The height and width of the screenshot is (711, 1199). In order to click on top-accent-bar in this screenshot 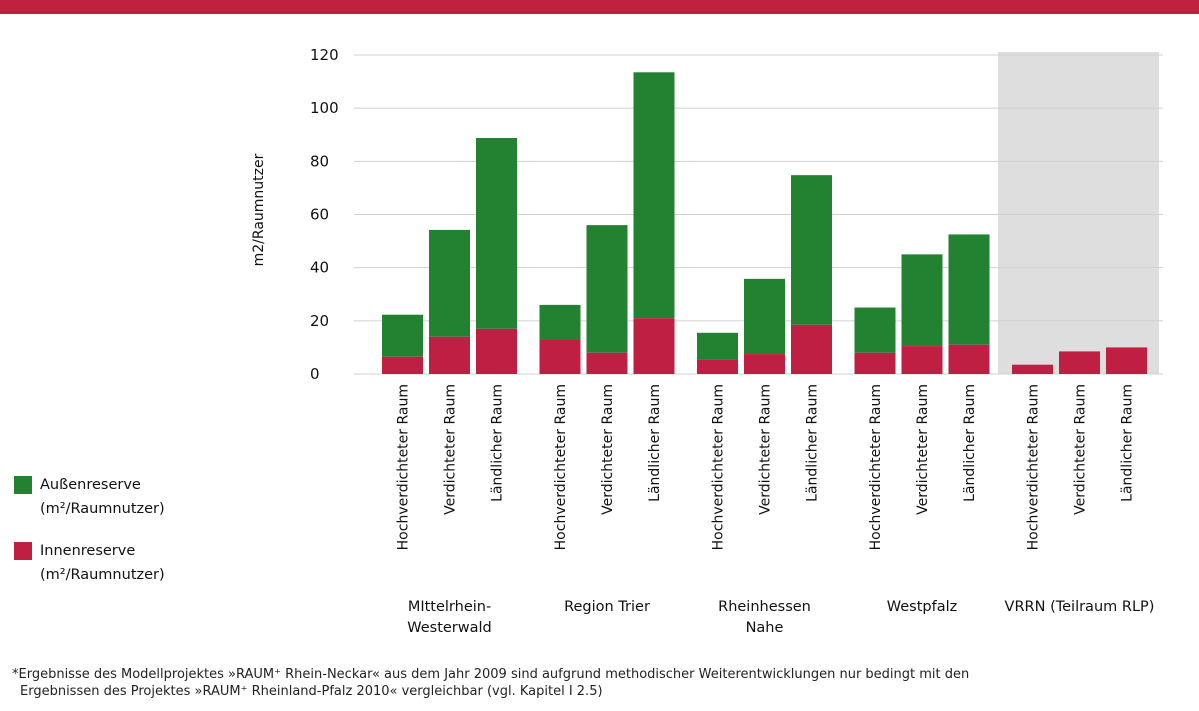, I will do `click(599, 7)`.